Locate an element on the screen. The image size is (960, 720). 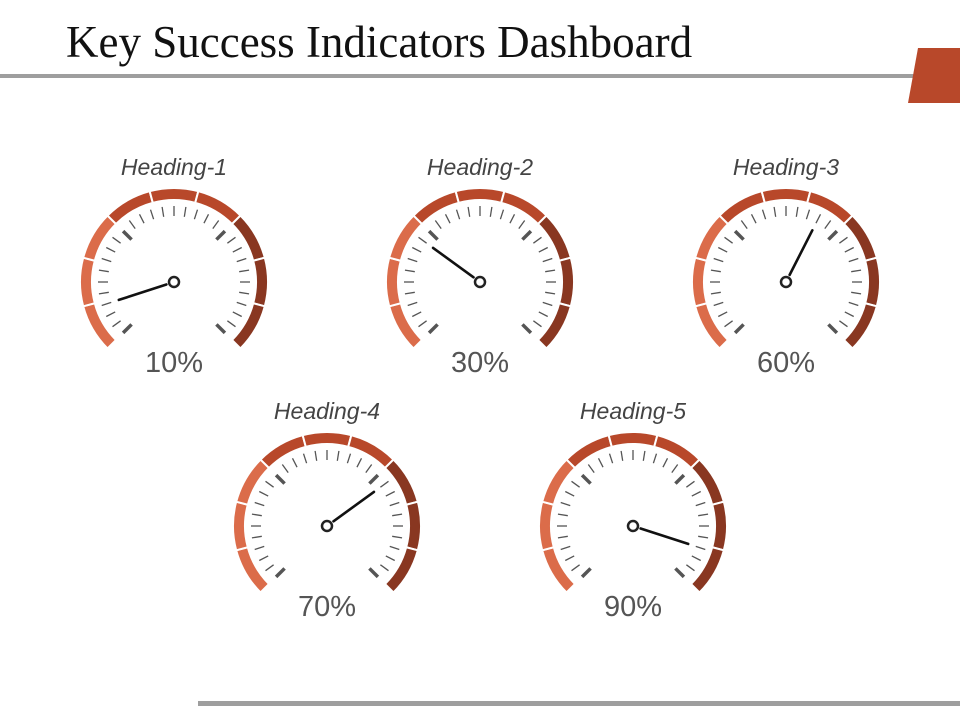
gauge-value-label: 60% is located at coordinates (786, 363).